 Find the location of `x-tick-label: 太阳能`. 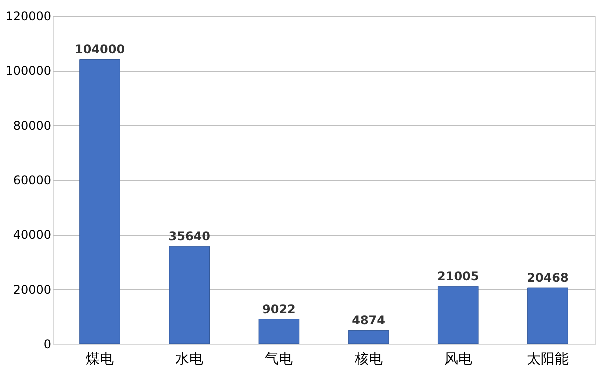

x-tick-label: 太阳能 is located at coordinates (547, 360).